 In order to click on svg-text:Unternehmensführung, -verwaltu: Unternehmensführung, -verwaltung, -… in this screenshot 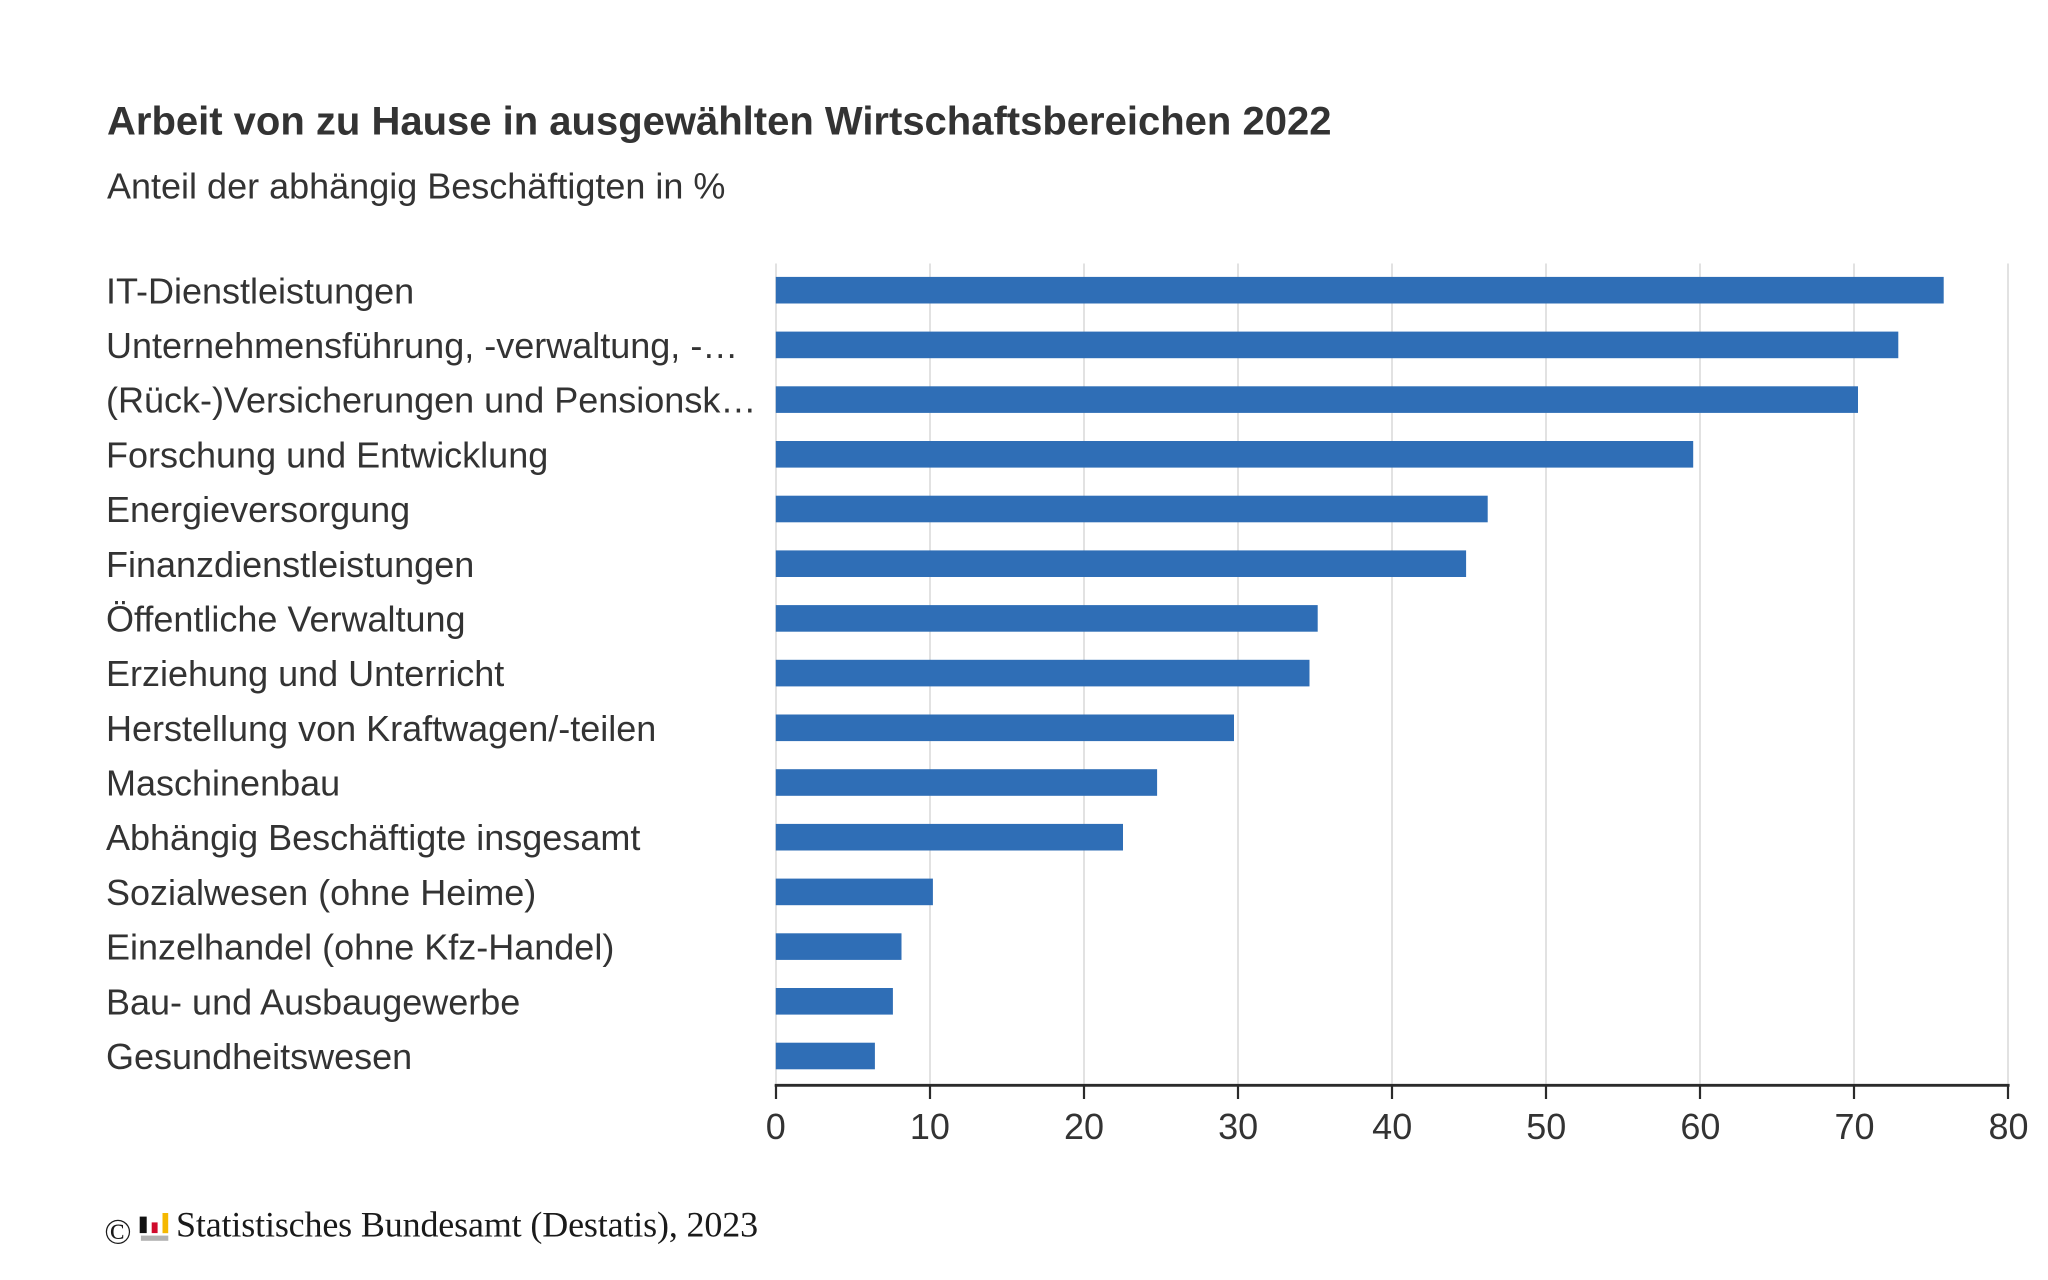, I will do `click(422, 345)`.